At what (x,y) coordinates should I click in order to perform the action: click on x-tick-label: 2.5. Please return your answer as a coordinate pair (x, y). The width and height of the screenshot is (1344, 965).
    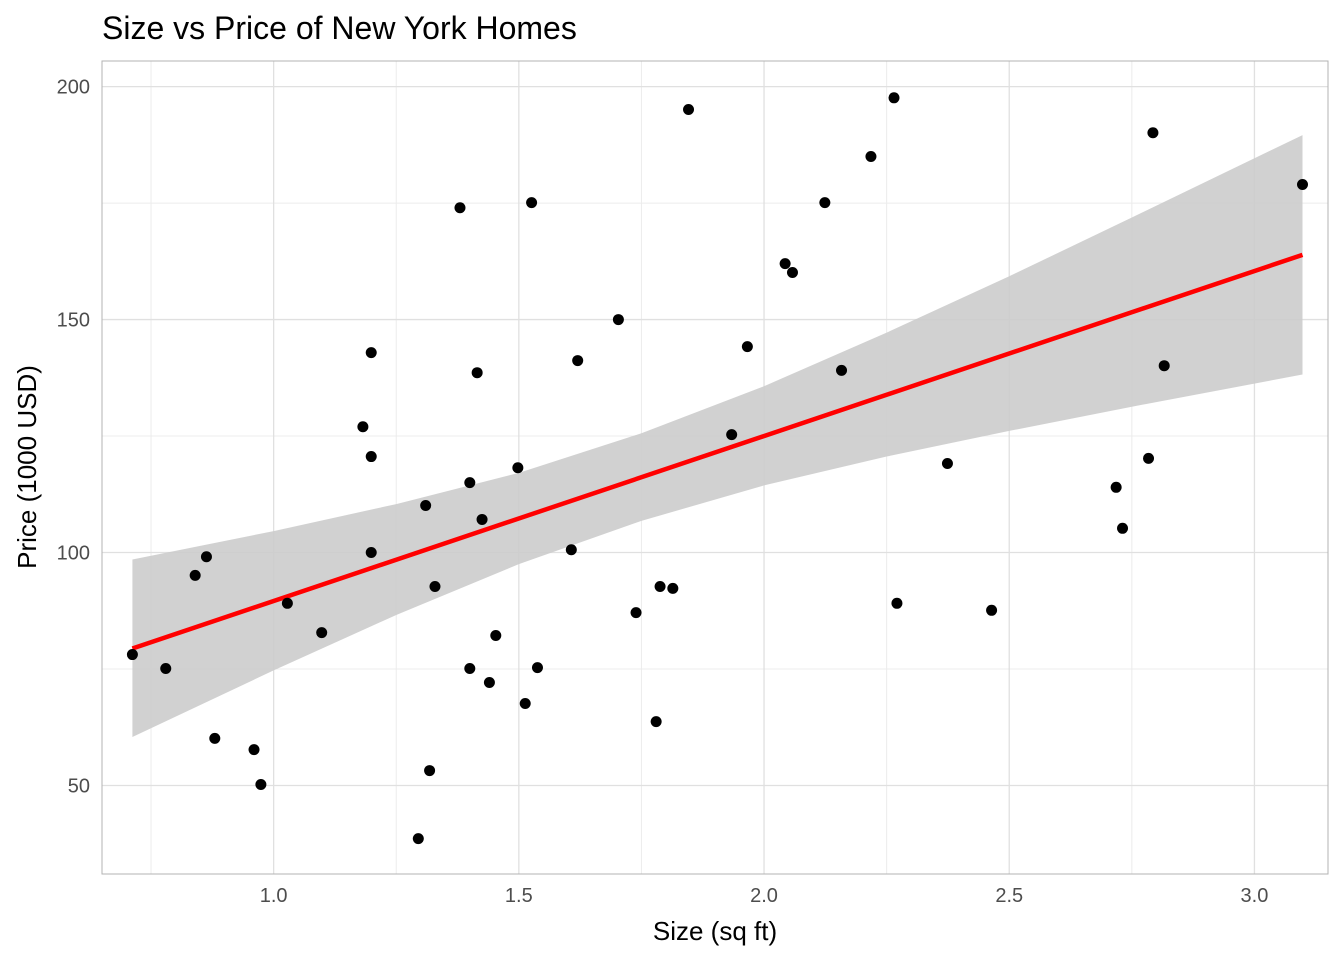
    Looking at the image, I should click on (1009, 896).